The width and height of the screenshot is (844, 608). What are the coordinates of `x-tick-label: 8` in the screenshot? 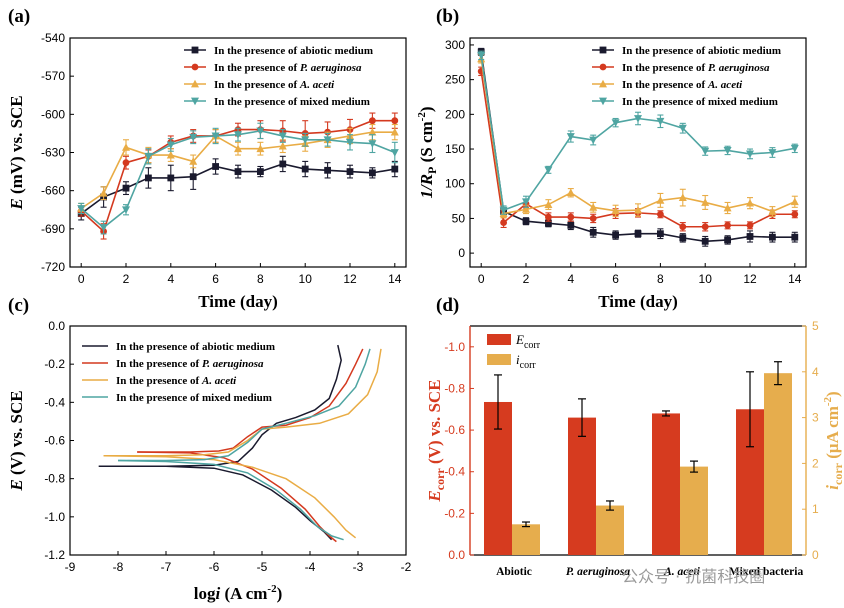 It's located at (660, 279).